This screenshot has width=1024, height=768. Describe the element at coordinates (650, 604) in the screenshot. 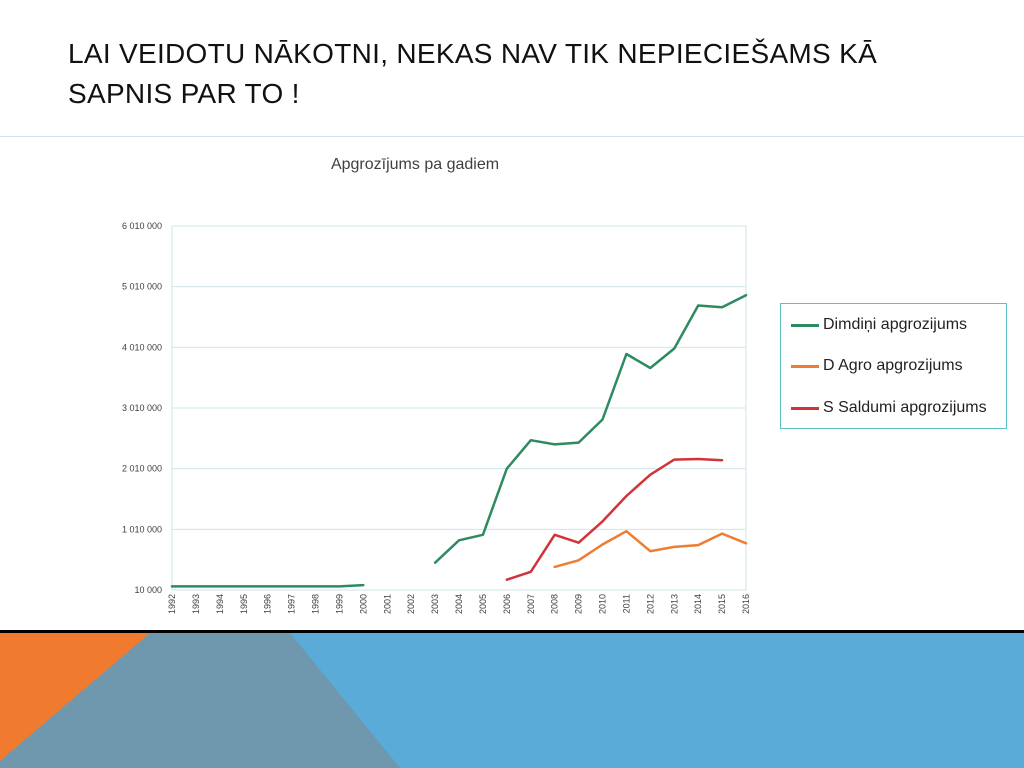

I see `x-tick-label: 2012` at that location.